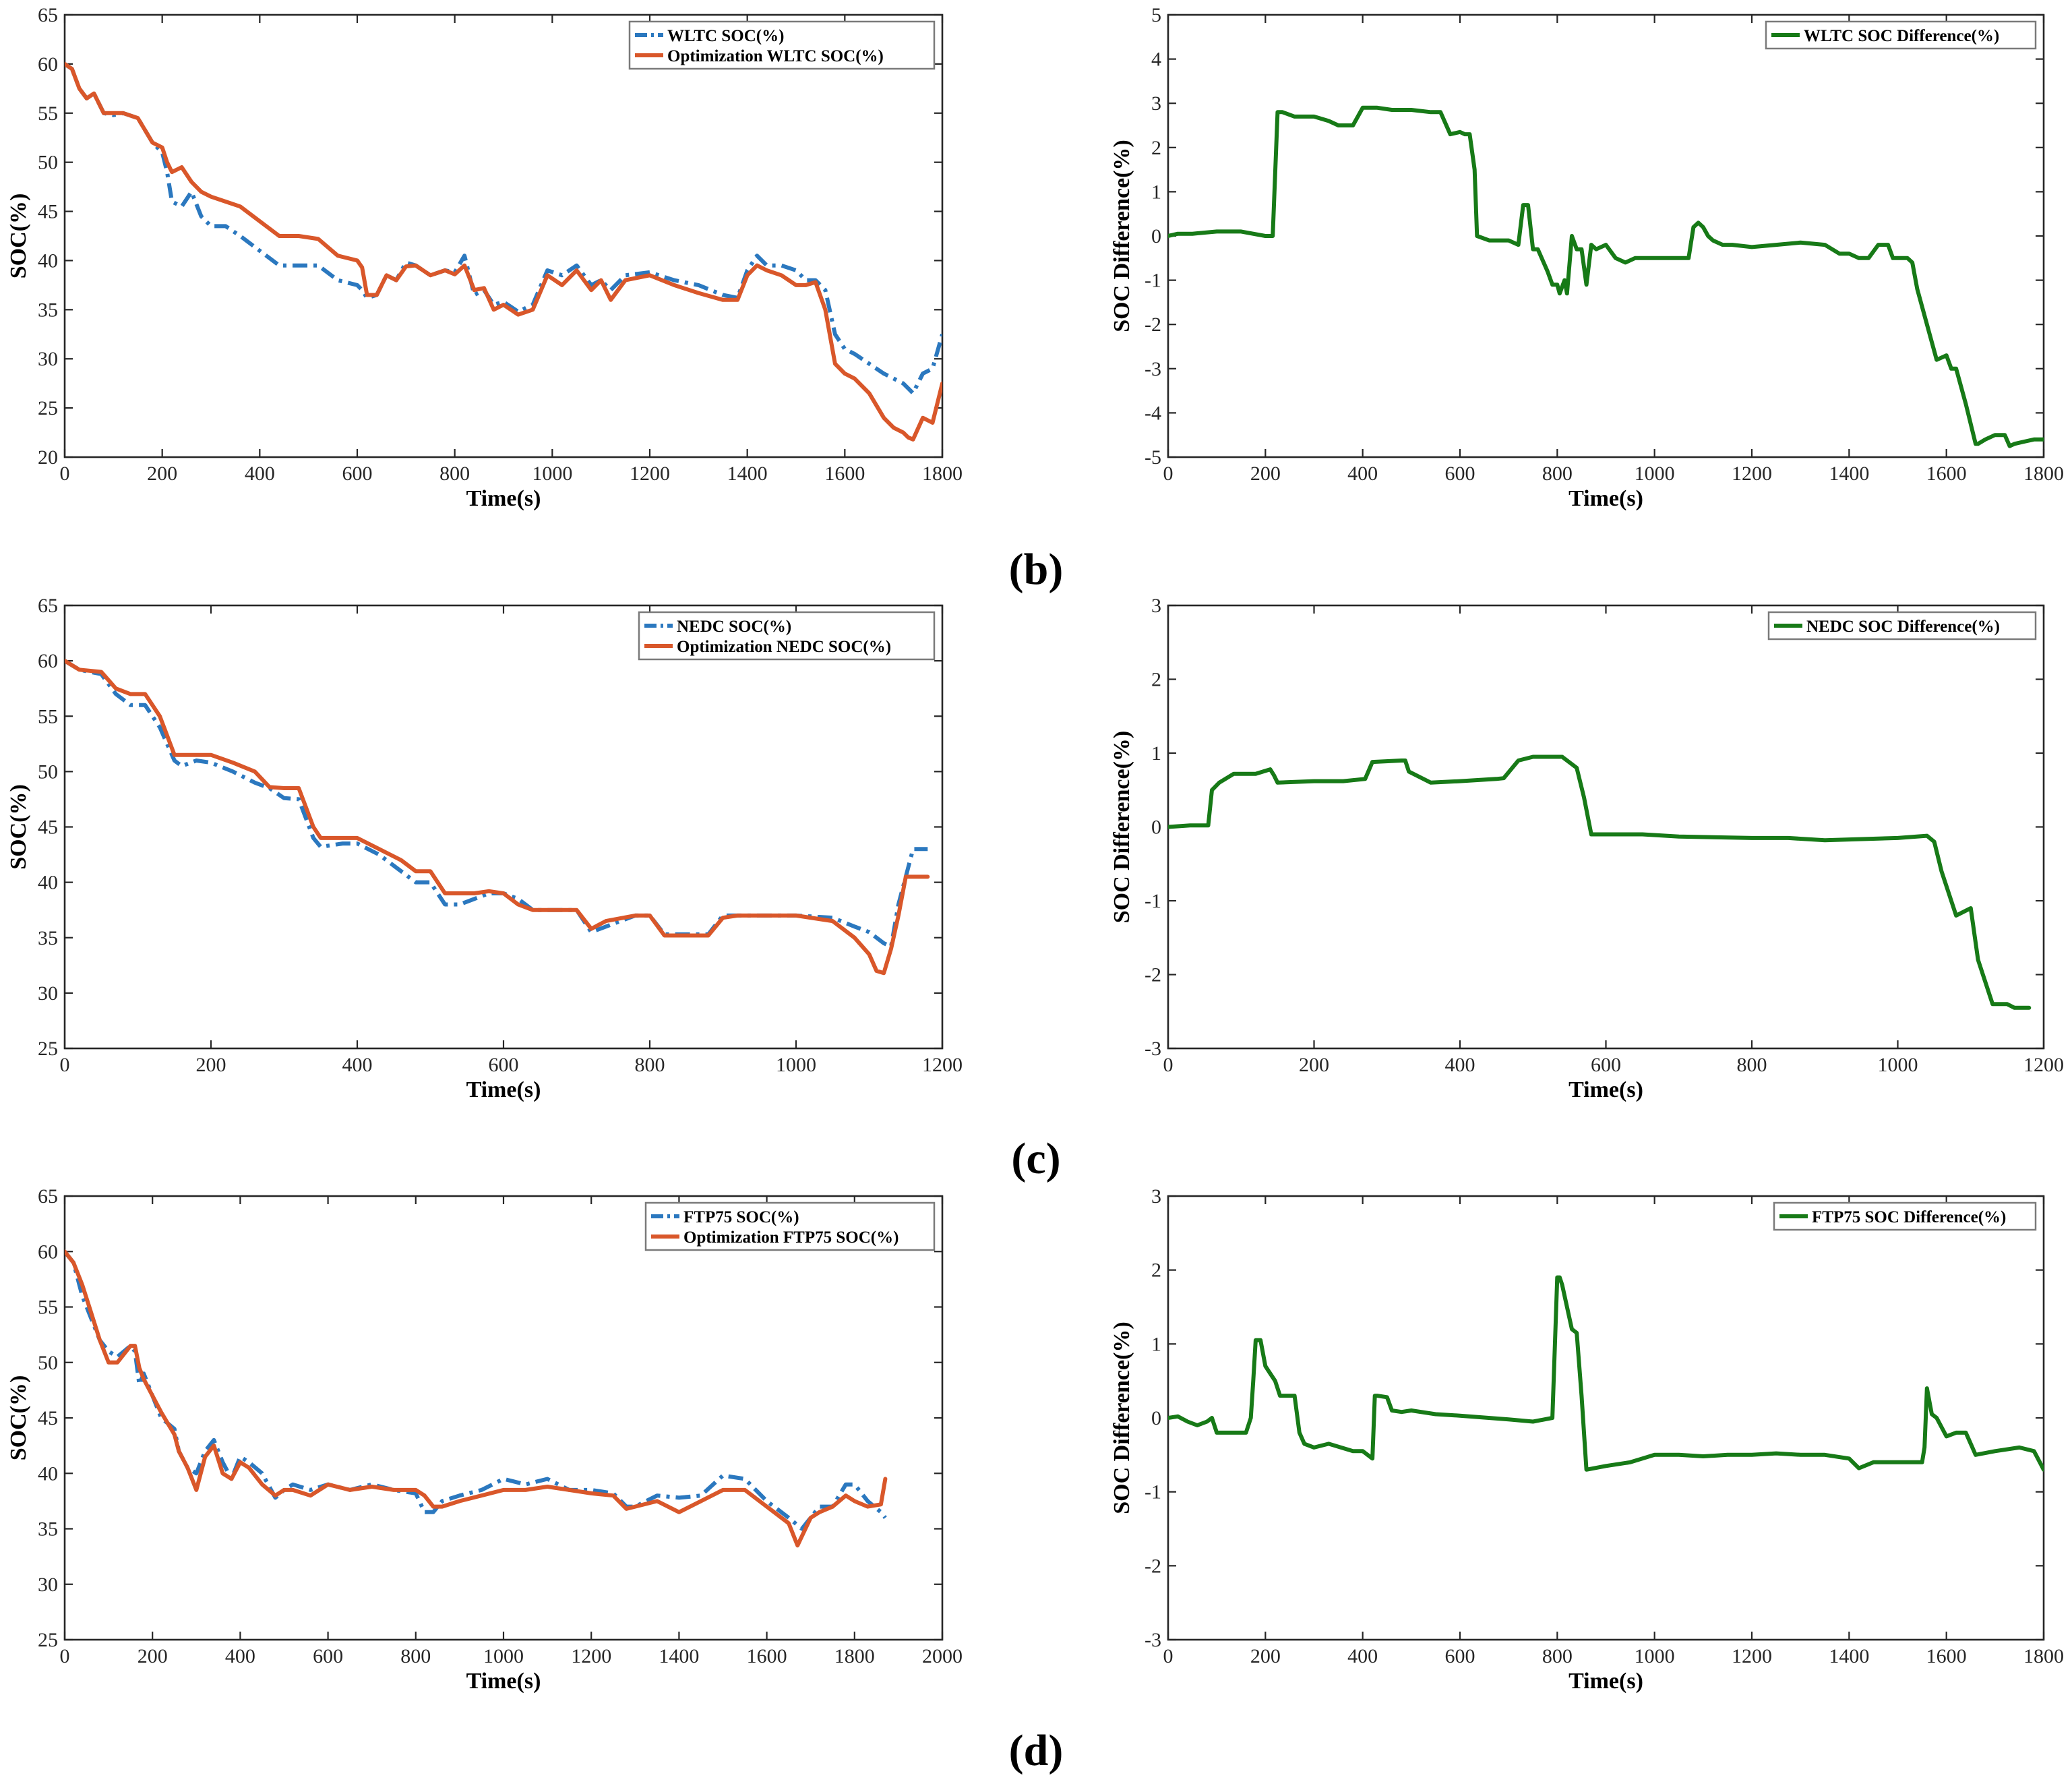 The width and height of the screenshot is (2072, 1784). Describe the element at coordinates (1121, 236) in the screenshot. I see `y-axis-title: SOC Difference(%)` at that location.